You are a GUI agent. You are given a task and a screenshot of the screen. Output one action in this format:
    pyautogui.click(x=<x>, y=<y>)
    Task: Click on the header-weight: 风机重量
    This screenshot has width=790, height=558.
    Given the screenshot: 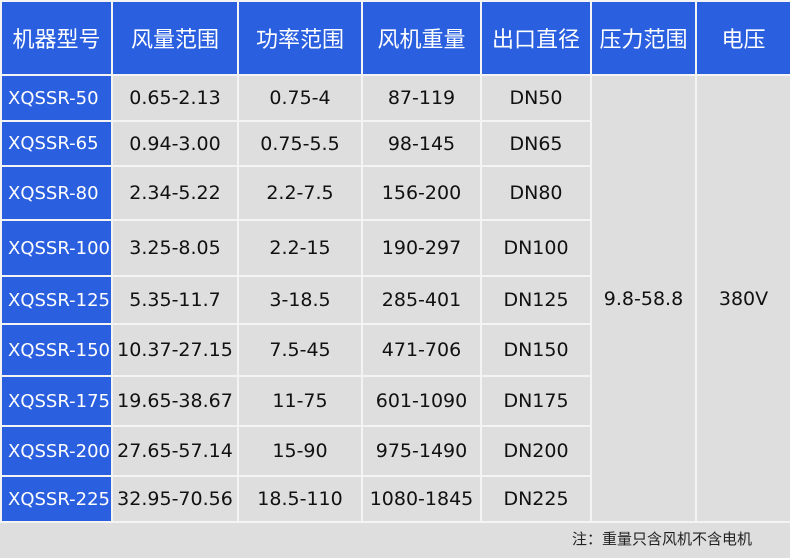 What is the action you would take?
    pyautogui.click(x=421, y=38)
    